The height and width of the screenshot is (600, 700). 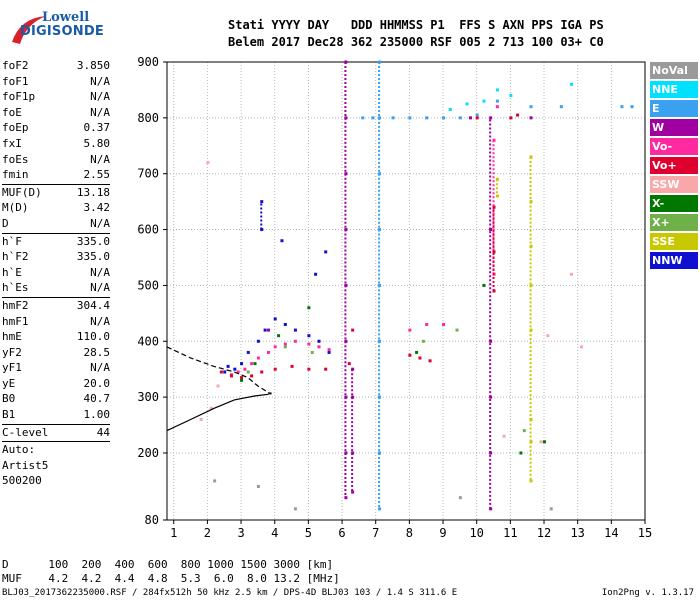 I want to click on footer-version: Ion2Png v. 1.3.17, so click(x=647, y=593).